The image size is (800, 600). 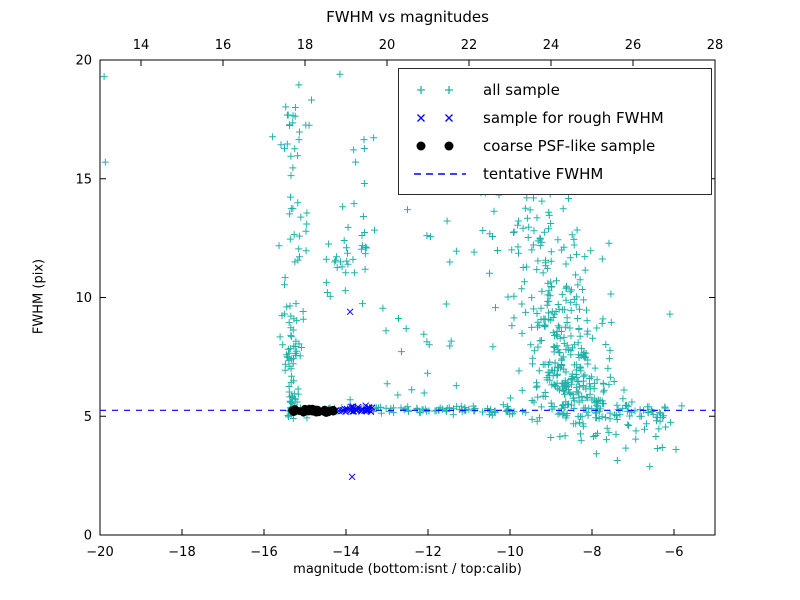 What do you see at coordinates (521, 90) in the screenshot?
I see `legend-label: all sample` at bounding box center [521, 90].